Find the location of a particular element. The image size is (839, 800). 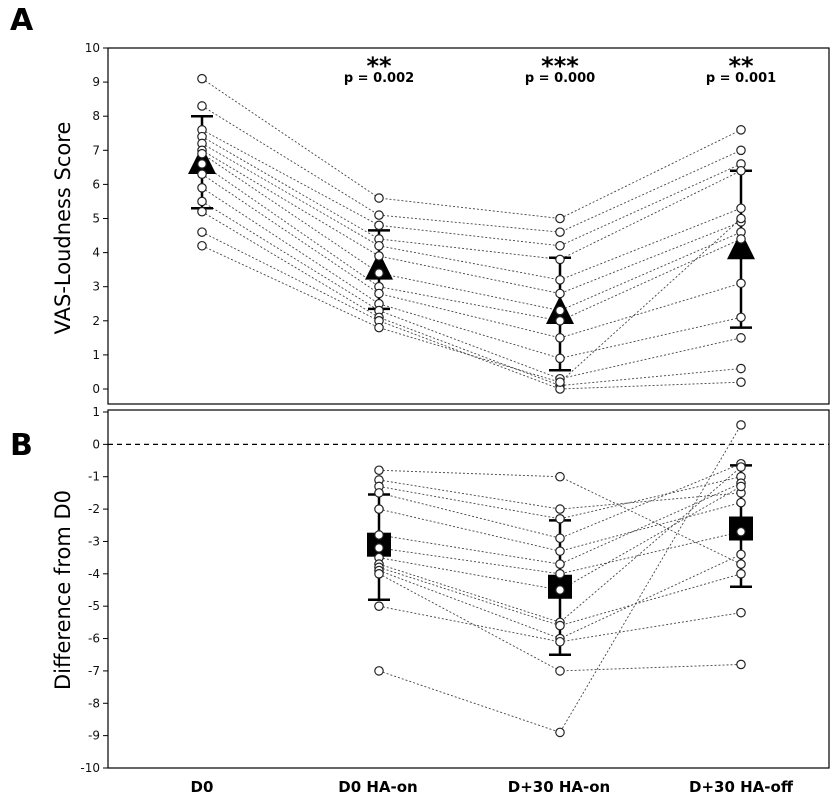

panel-b-ytick-label: 1 is located at coordinates (96, 412).